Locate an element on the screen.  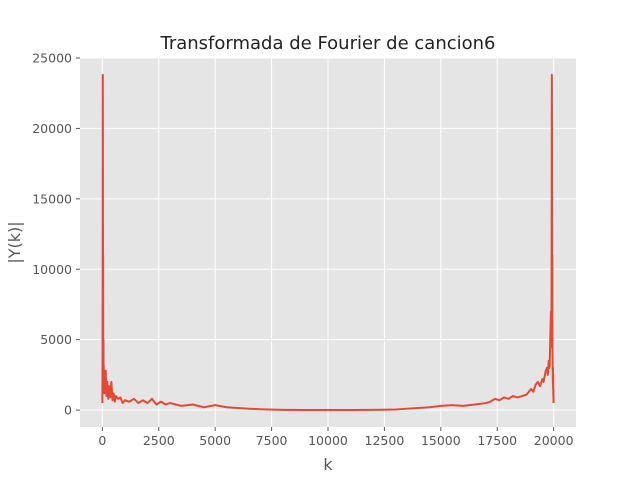
chart-title: Transformada de Fourier de cancion6 is located at coordinates (327, 43).